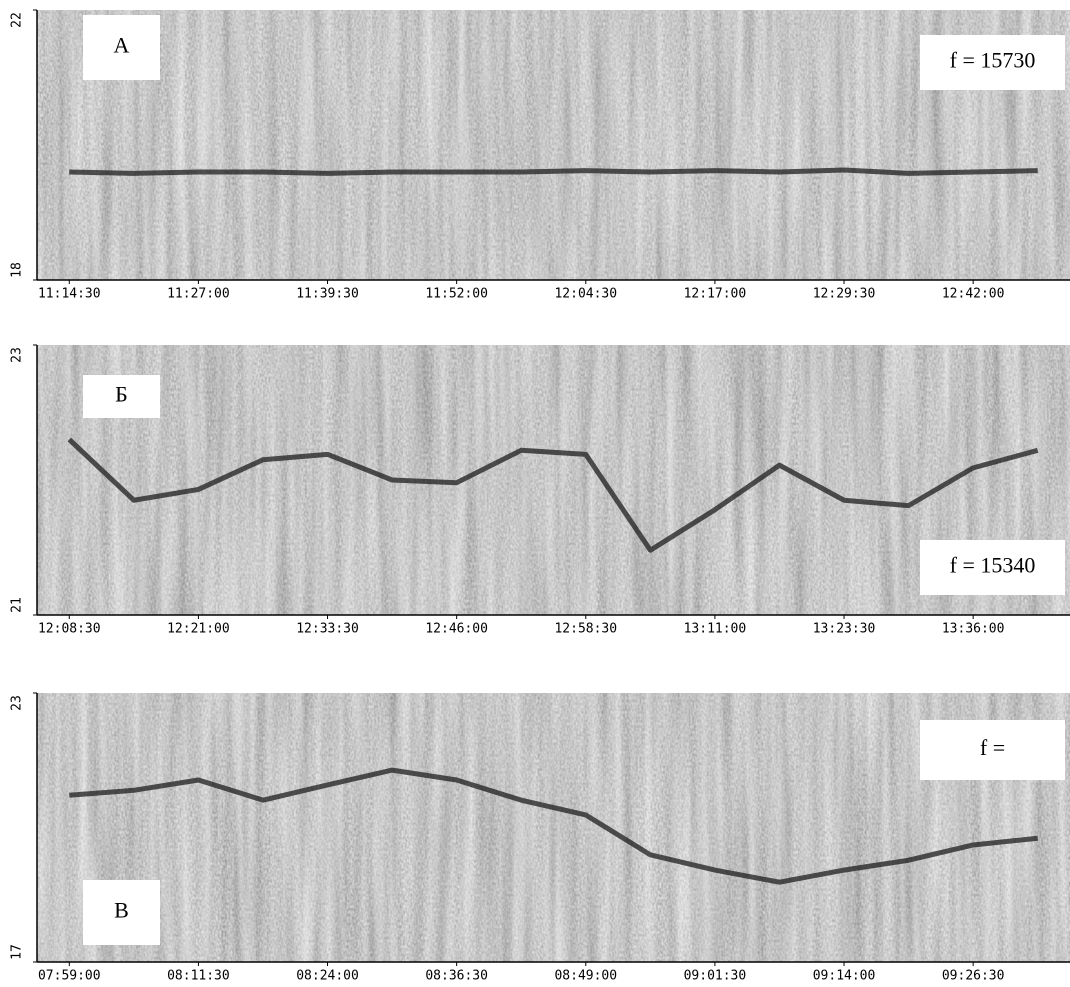 The height and width of the screenshot is (987, 1070). I want to click on x-tick-label: 12:08:30, so click(69, 629).